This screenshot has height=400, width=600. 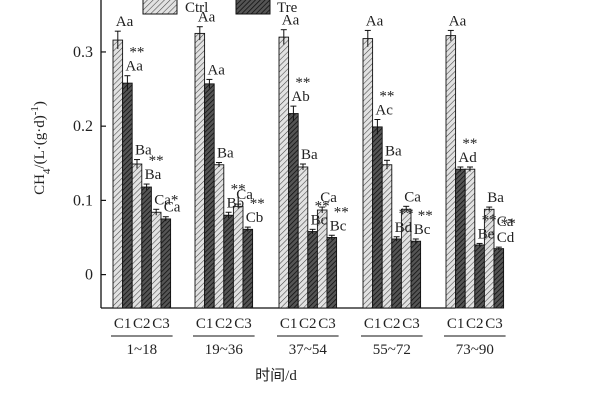 I want to click on legend: Ctrl Tre, so click(x=220, y=8).